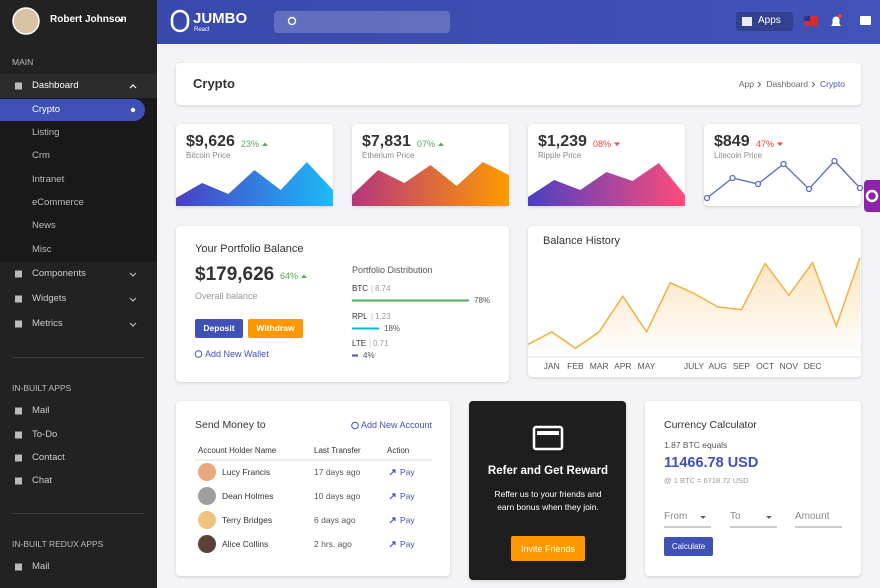 This screenshot has width=880, height=588. Describe the element at coordinates (88, 19) in the screenshot. I see `user-name: Robert Johnson` at that location.